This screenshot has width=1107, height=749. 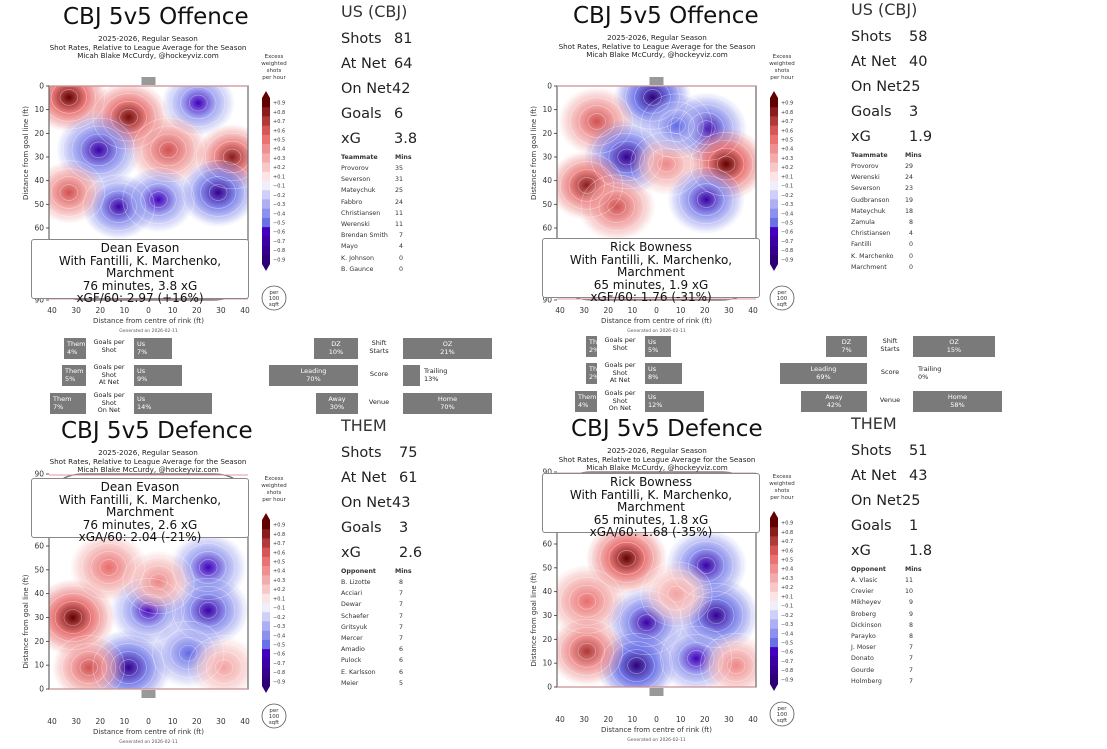 I want to click on colorbar-label: −0.1, so click(x=279, y=187).